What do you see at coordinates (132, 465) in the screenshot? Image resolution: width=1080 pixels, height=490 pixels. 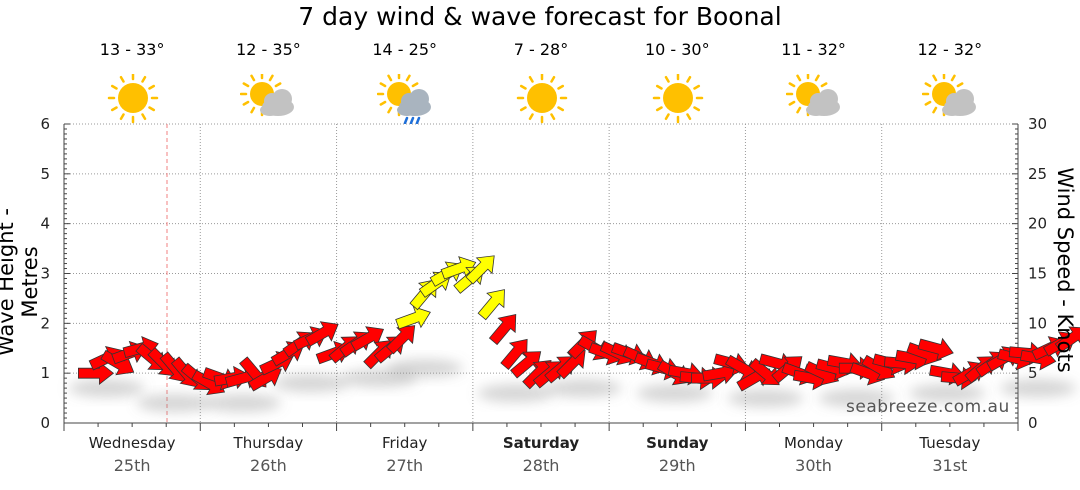 I see `day-date-label: 25th` at bounding box center [132, 465].